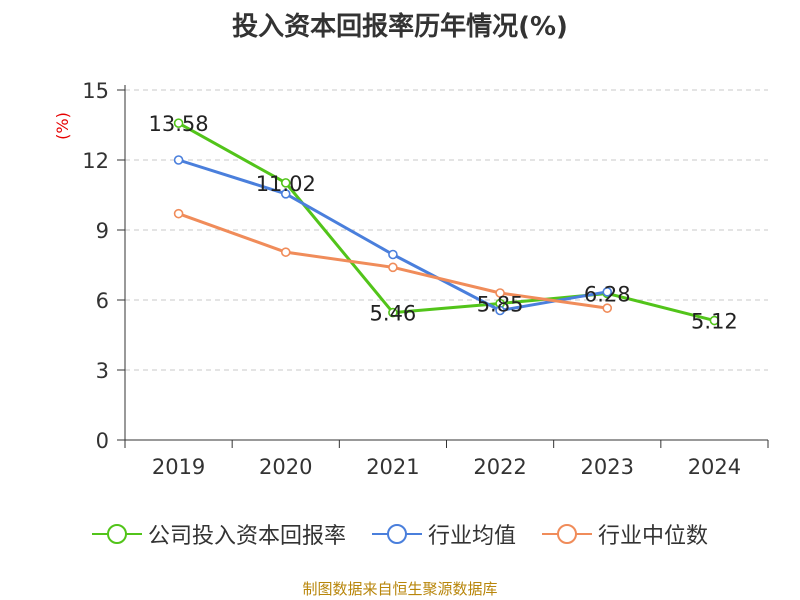 The width and height of the screenshot is (800, 600). Describe the element at coordinates (607, 467) in the screenshot. I see `x-tick-label-2023: 2023` at that location.